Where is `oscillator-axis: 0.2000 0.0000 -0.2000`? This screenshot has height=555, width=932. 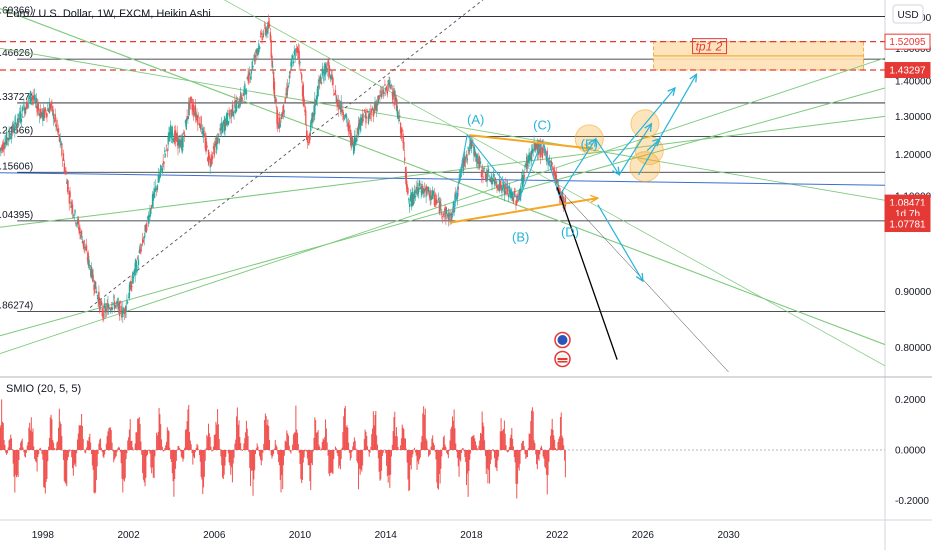
oscillator-axis: 0.2000 0.0000 -0.2000 is located at coordinates (912, 451).